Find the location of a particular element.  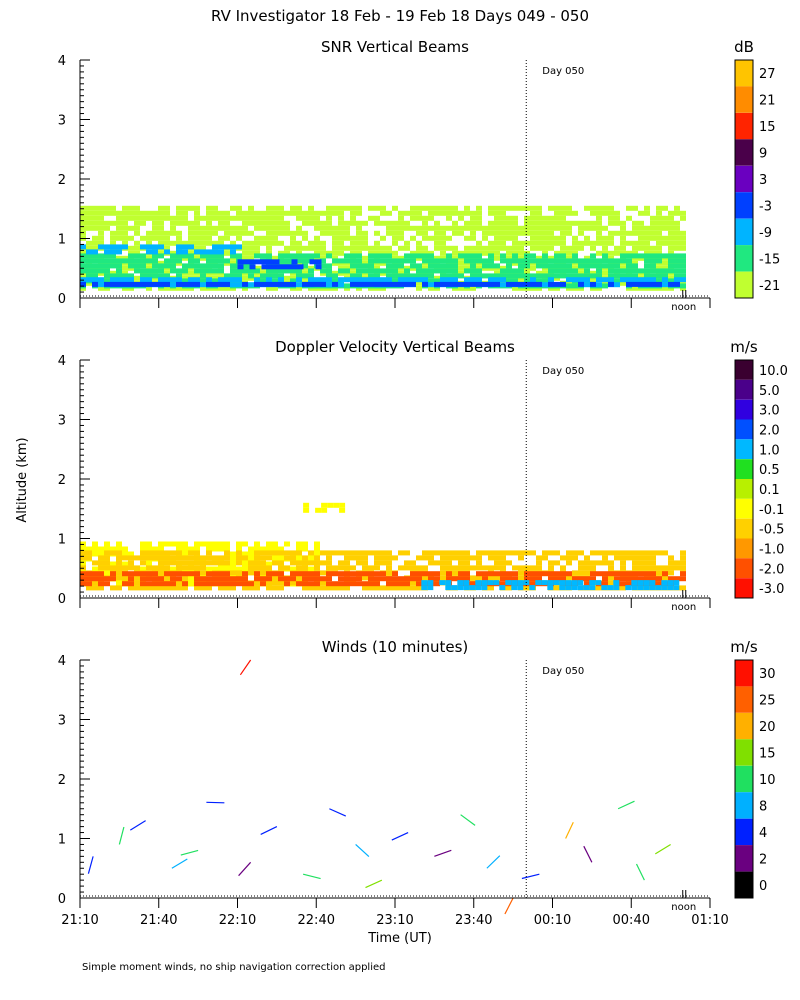

wind-barb is located at coordinates (640, 872).